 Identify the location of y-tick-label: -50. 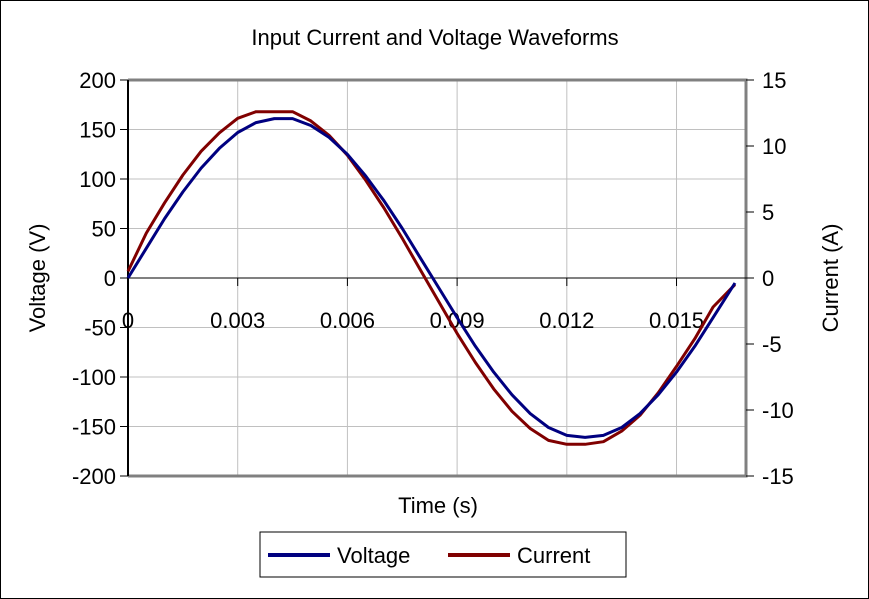
(100, 328).